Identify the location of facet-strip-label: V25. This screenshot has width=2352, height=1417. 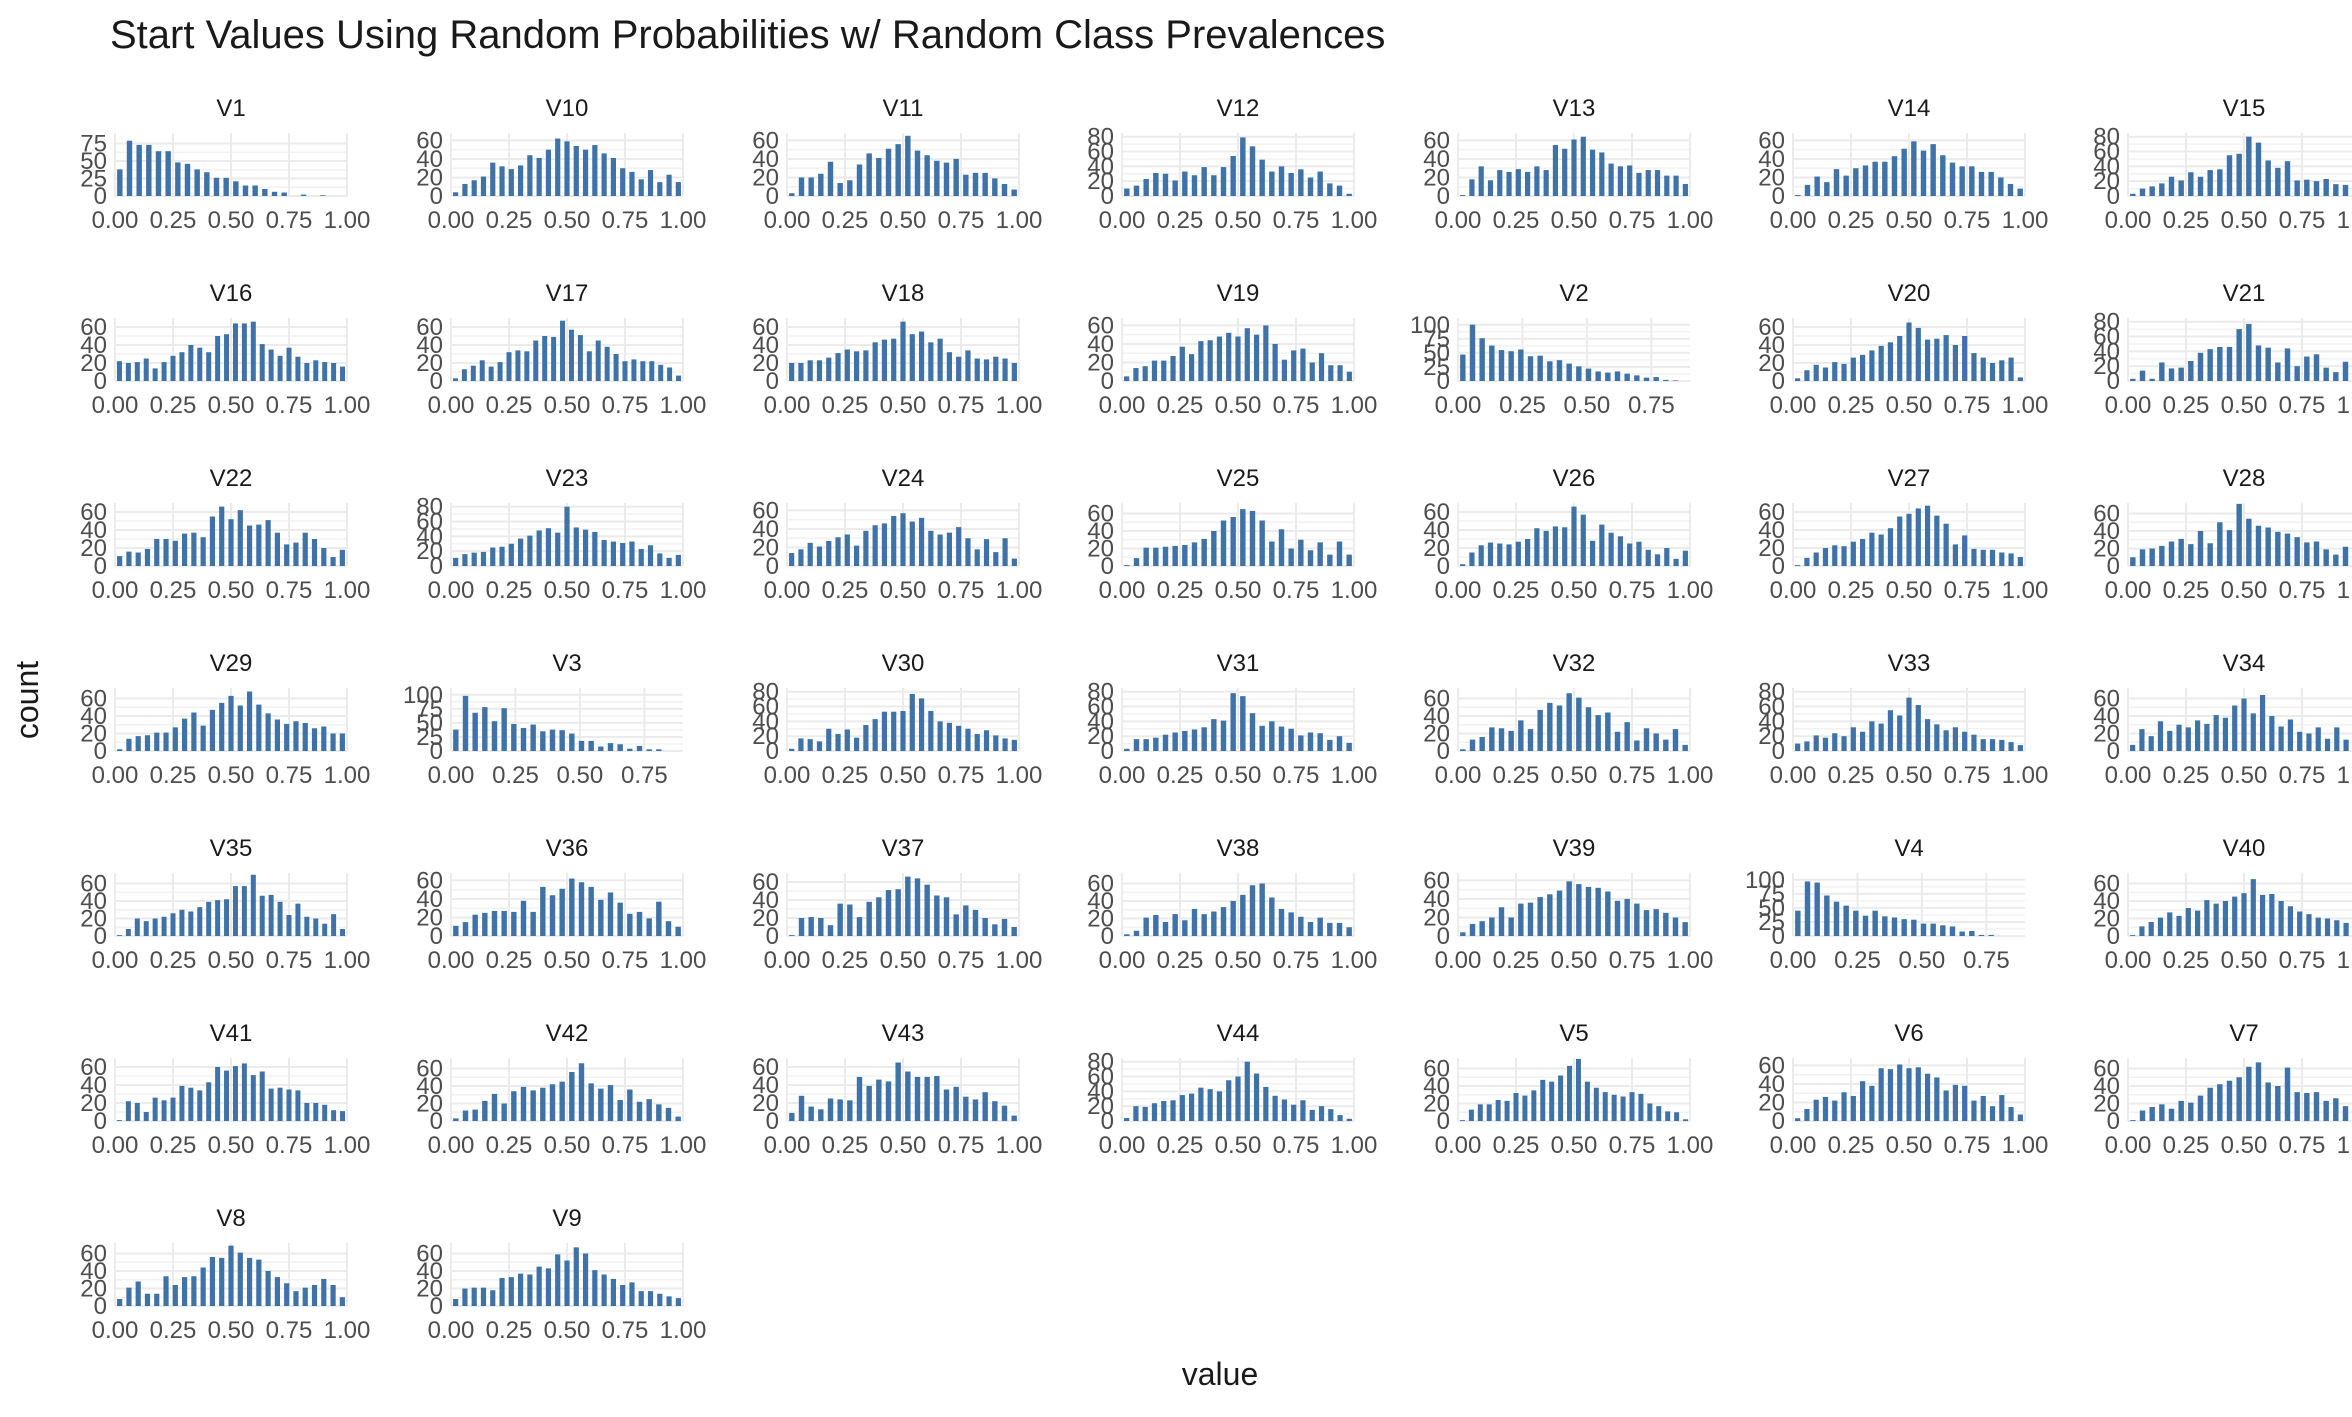
(1238, 478).